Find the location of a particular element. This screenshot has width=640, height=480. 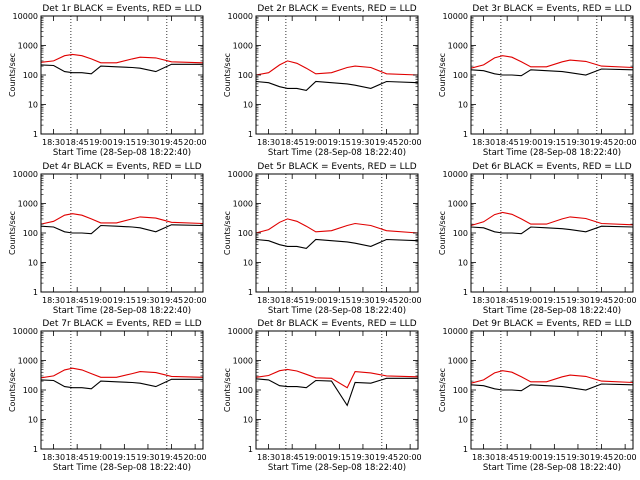

panel-title: Det 5r BLACK = Events, RED = LLD is located at coordinates (336, 167).